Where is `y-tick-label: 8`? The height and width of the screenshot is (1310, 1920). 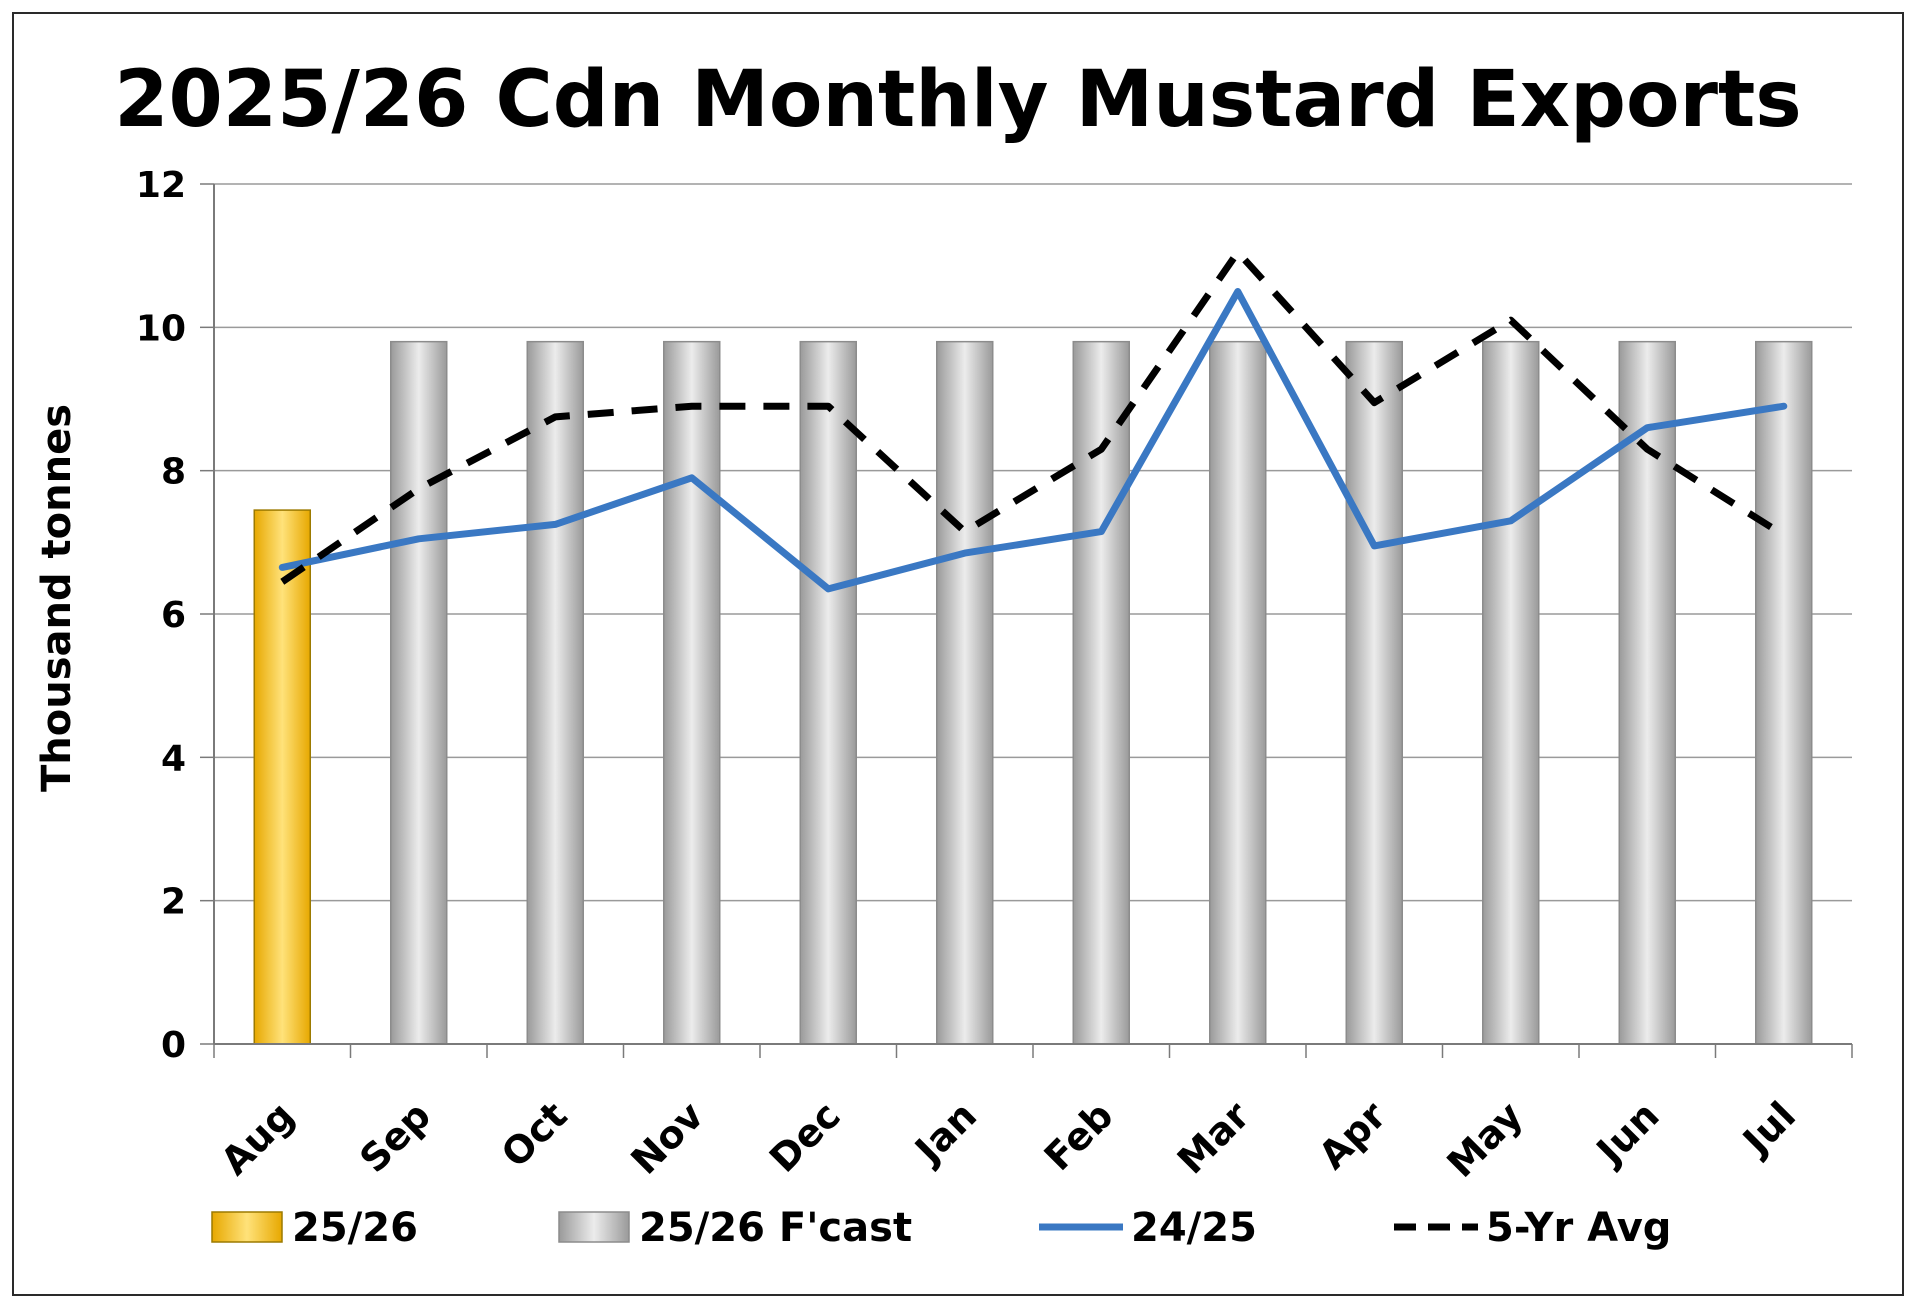 y-tick-label: 8 is located at coordinates (173, 472).